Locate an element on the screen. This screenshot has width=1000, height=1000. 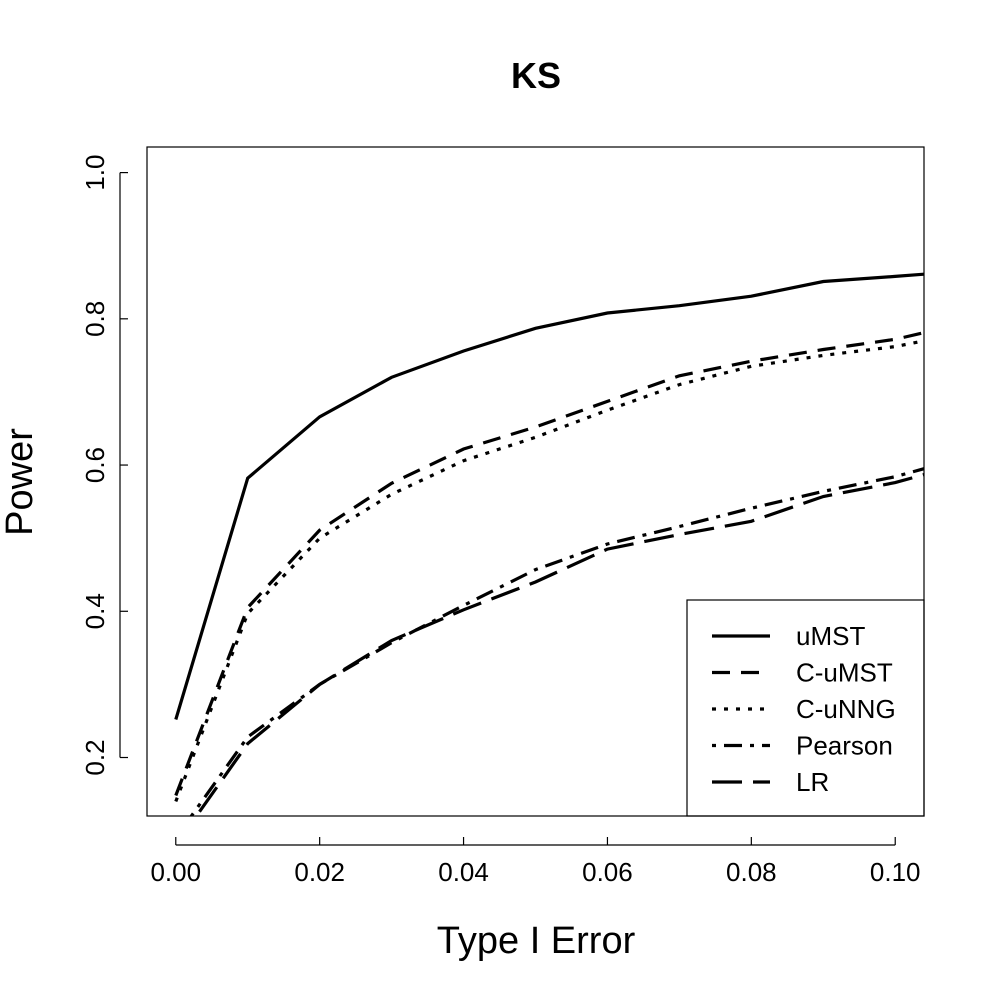
x-tick-label: 0.04 is located at coordinates (463, 872).